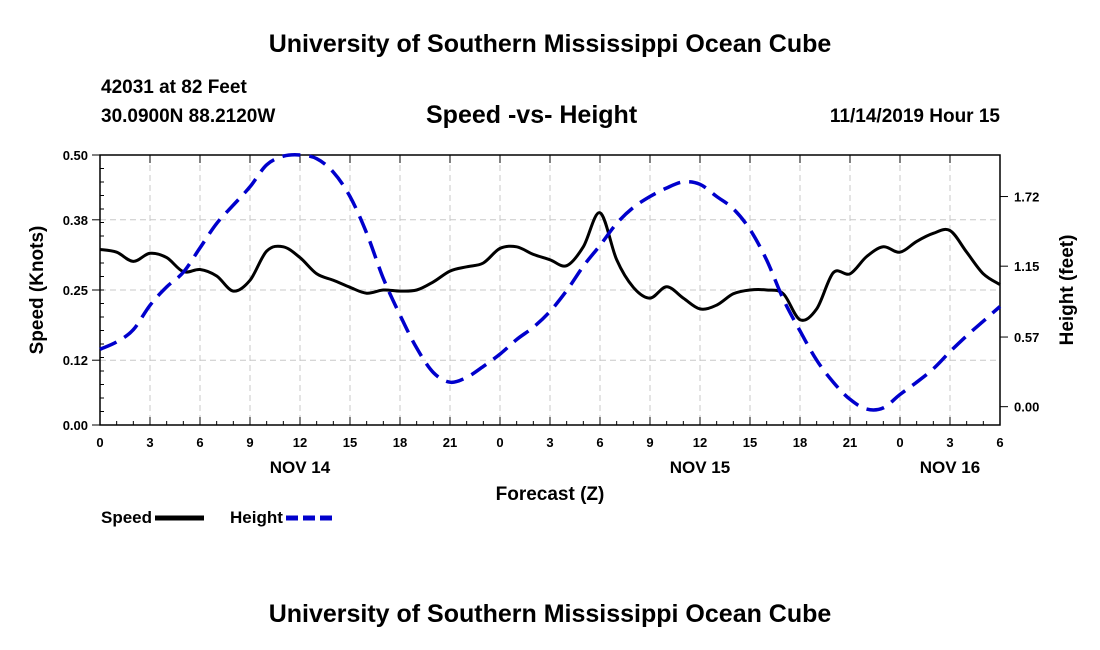 Image resolution: width=1100 pixels, height=650 pixels. What do you see at coordinates (532, 115) in the screenshot?
I see `chart-title: Speed -vs- Height` at bounding box center [532, 115].